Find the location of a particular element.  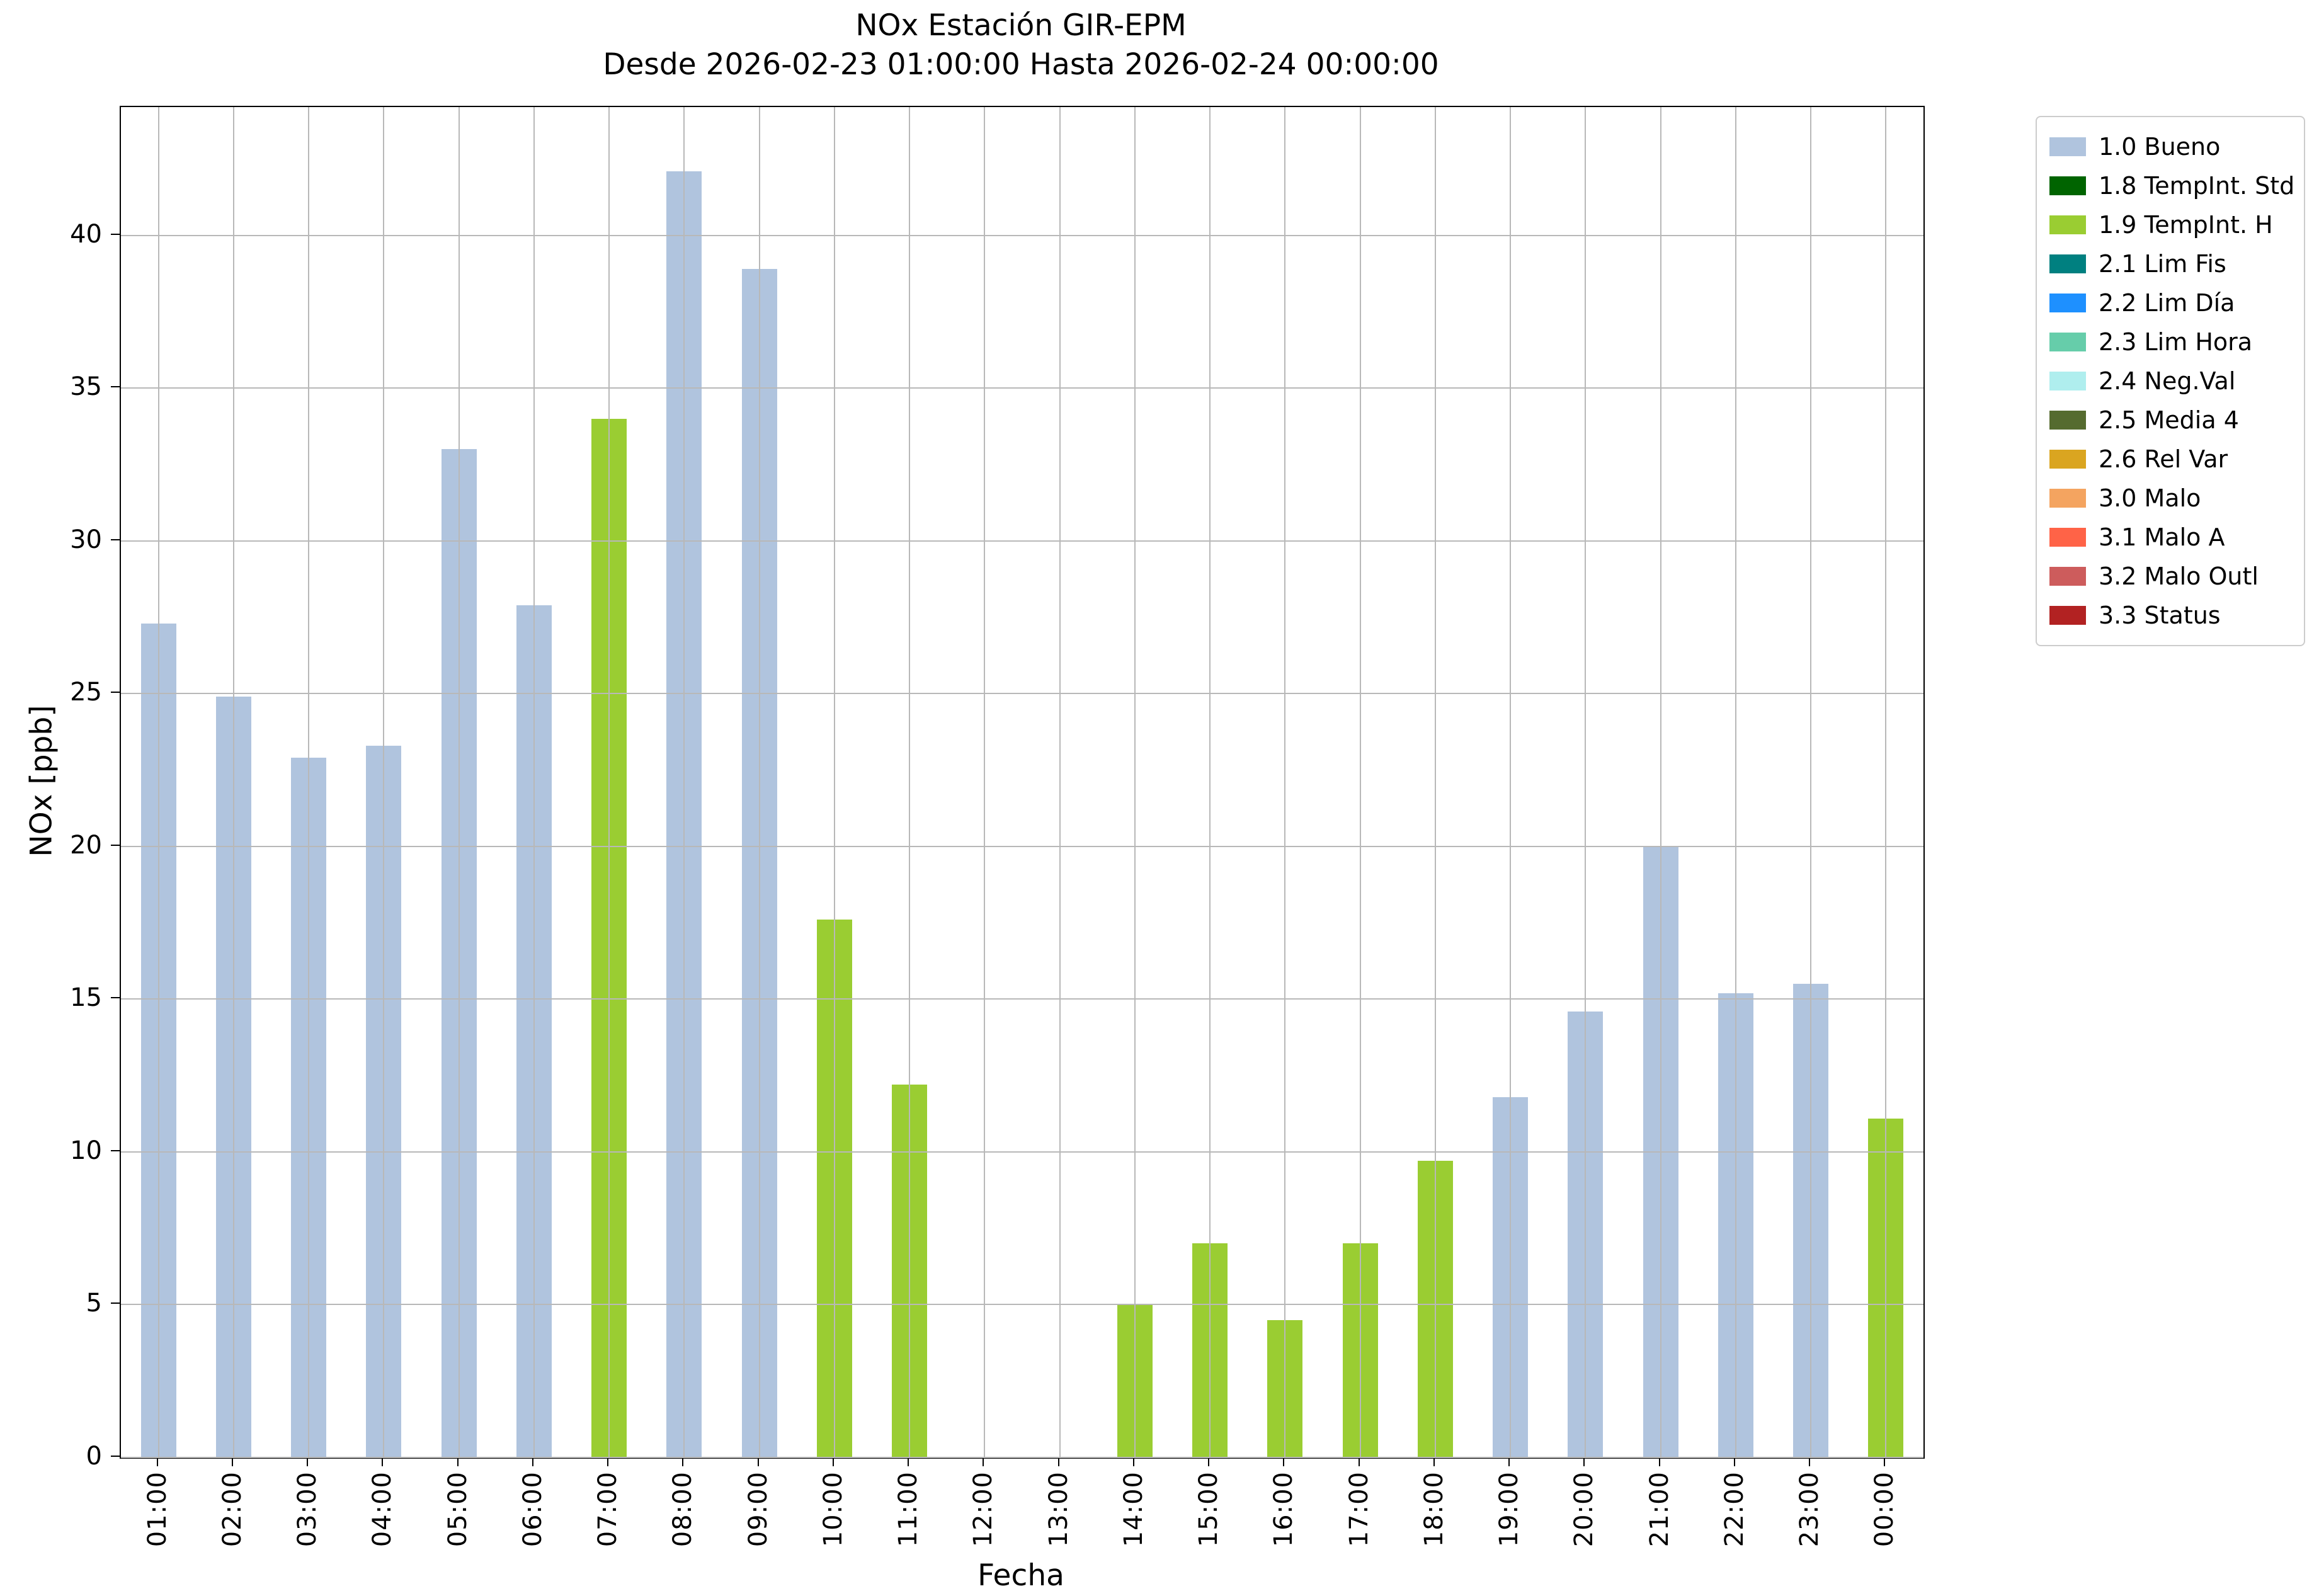

y-tick-label: 0 is located at coordinates (94, 1456).